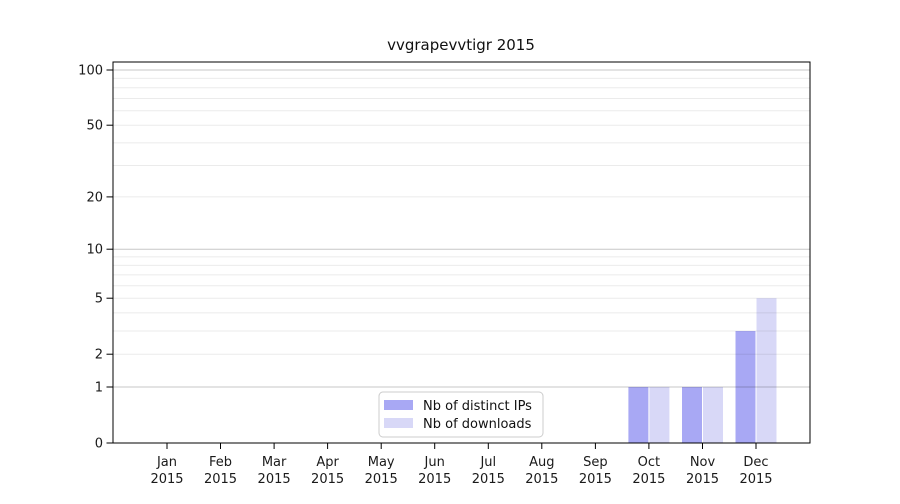 The height and width of the screenshot is (504, 900). Describe the element at coordinates (99, 444) in the screenshot. I see `y-tick-label: 0` at that location.